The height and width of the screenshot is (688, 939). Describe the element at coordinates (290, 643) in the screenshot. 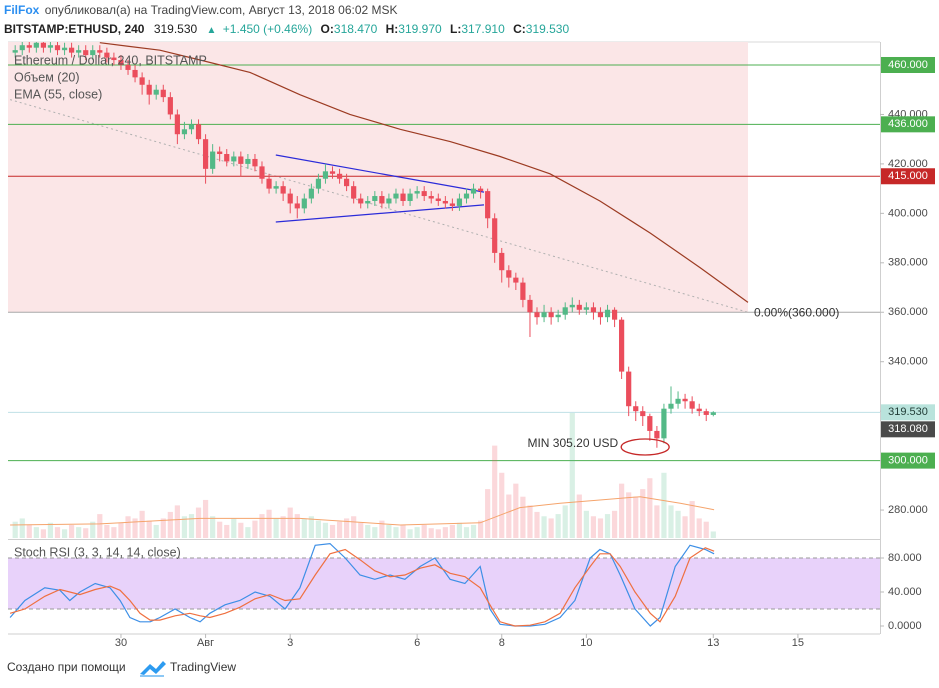

I see `x-tick-label: 3` at that location.